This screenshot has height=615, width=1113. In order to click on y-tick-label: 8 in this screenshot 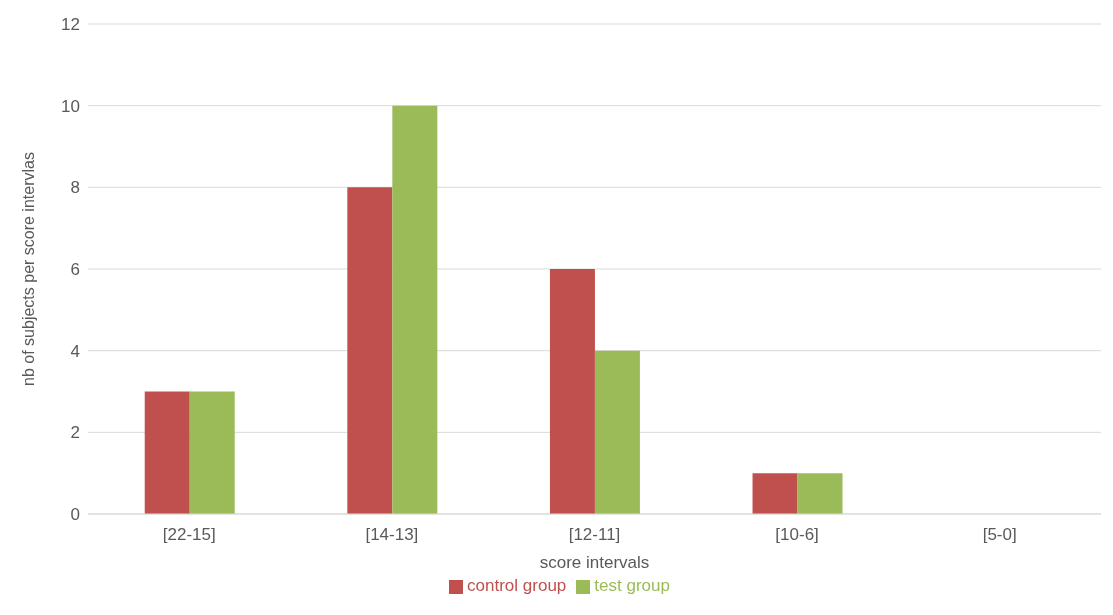, I will do `click(75, 188)`.